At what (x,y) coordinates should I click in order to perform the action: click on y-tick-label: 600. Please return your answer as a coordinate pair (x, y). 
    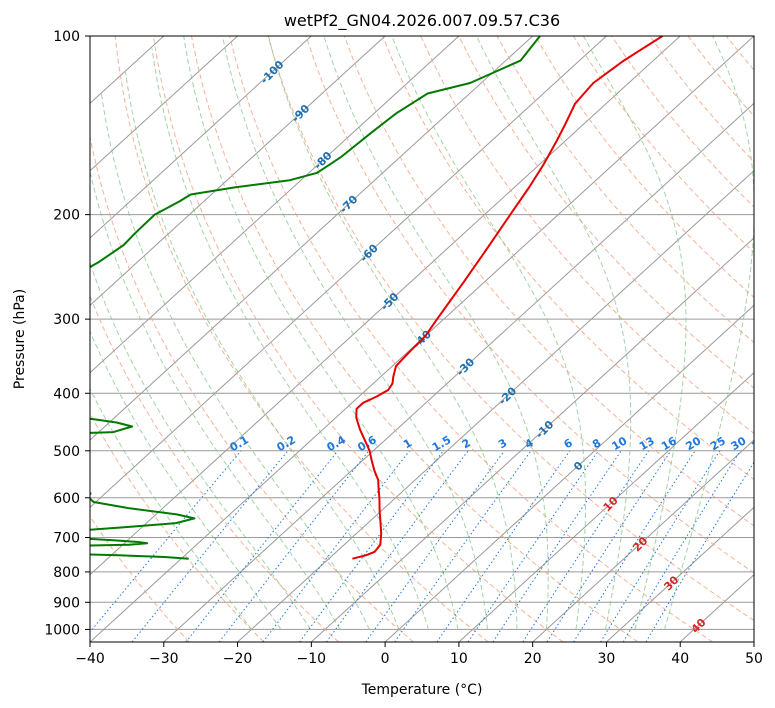
    Looking at the image, I should click on (66, 499).